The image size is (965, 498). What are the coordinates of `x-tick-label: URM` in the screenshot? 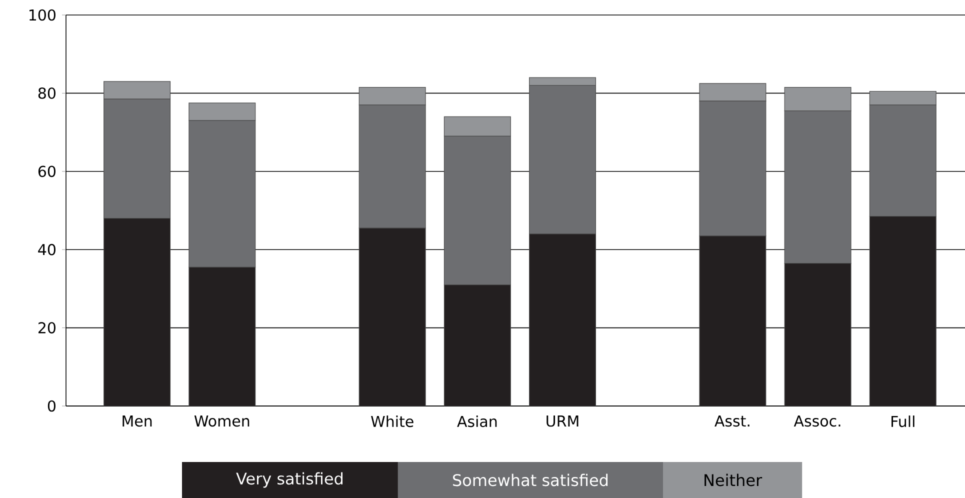 It's located at (562, 421).